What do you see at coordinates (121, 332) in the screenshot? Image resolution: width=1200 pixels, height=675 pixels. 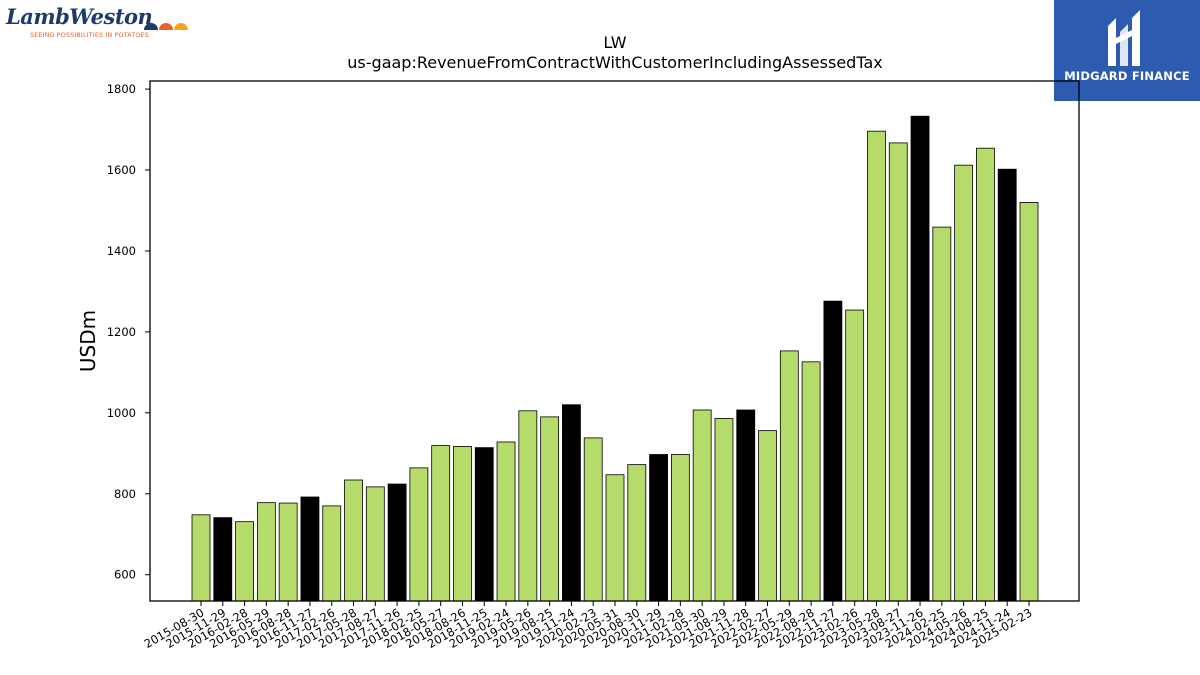 I see `y-tick-label: 1200` at bounding box center [121, 332].